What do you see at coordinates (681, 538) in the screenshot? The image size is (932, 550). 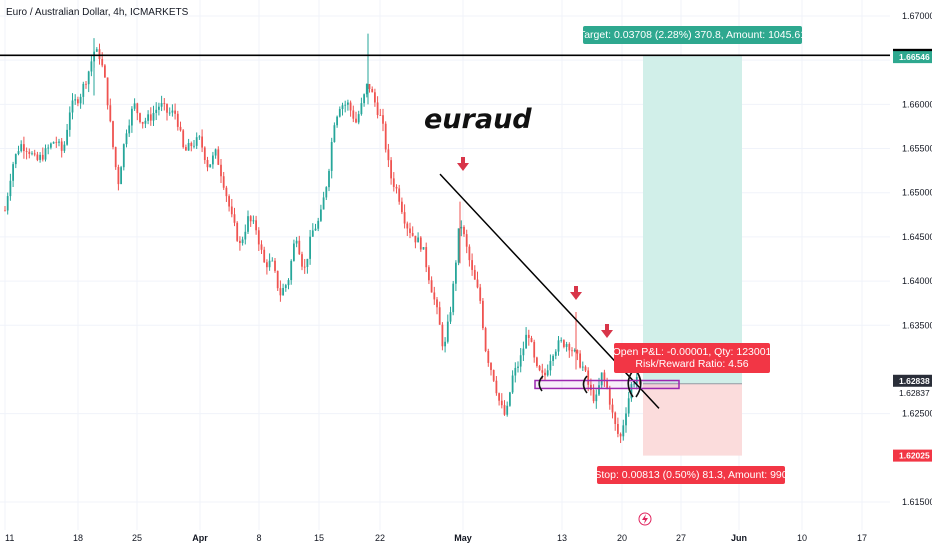 I see `x-tick-label: 27` at bounding box center [681, 538].